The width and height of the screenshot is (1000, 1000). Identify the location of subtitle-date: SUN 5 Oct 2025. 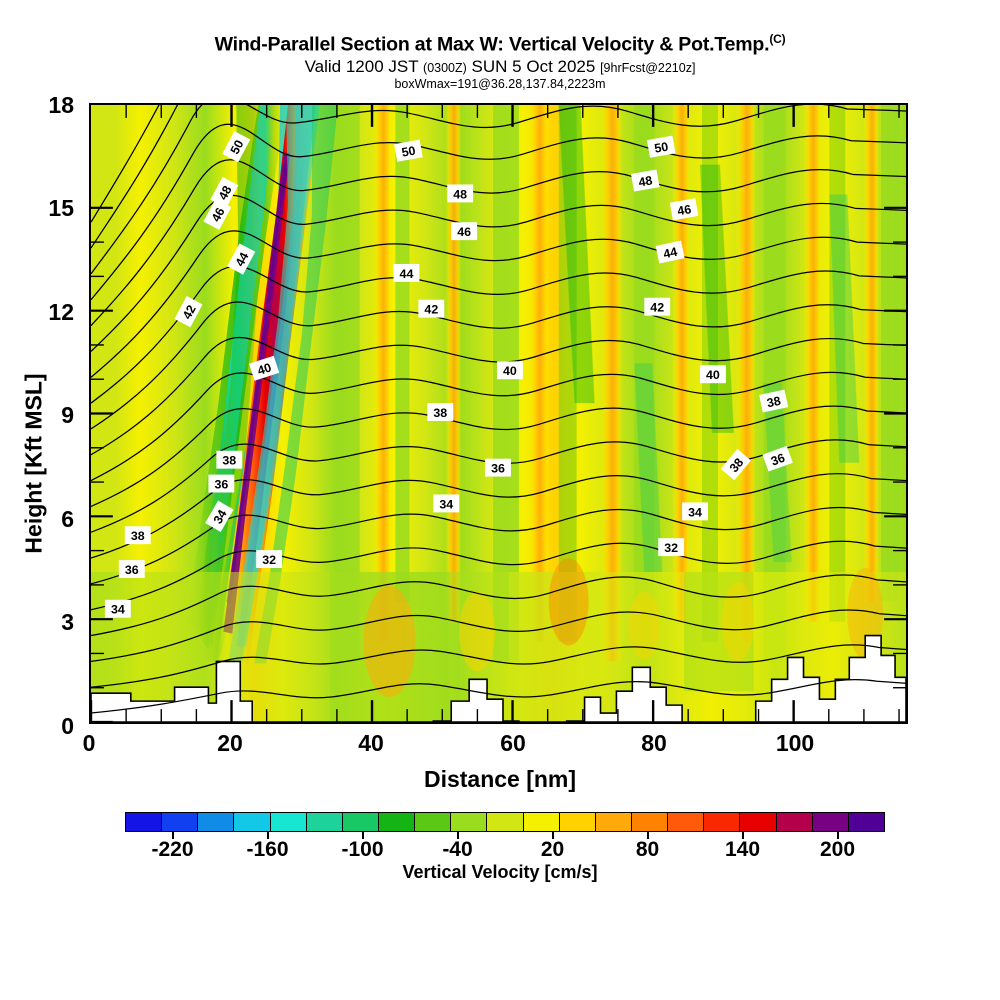
(533, 66).